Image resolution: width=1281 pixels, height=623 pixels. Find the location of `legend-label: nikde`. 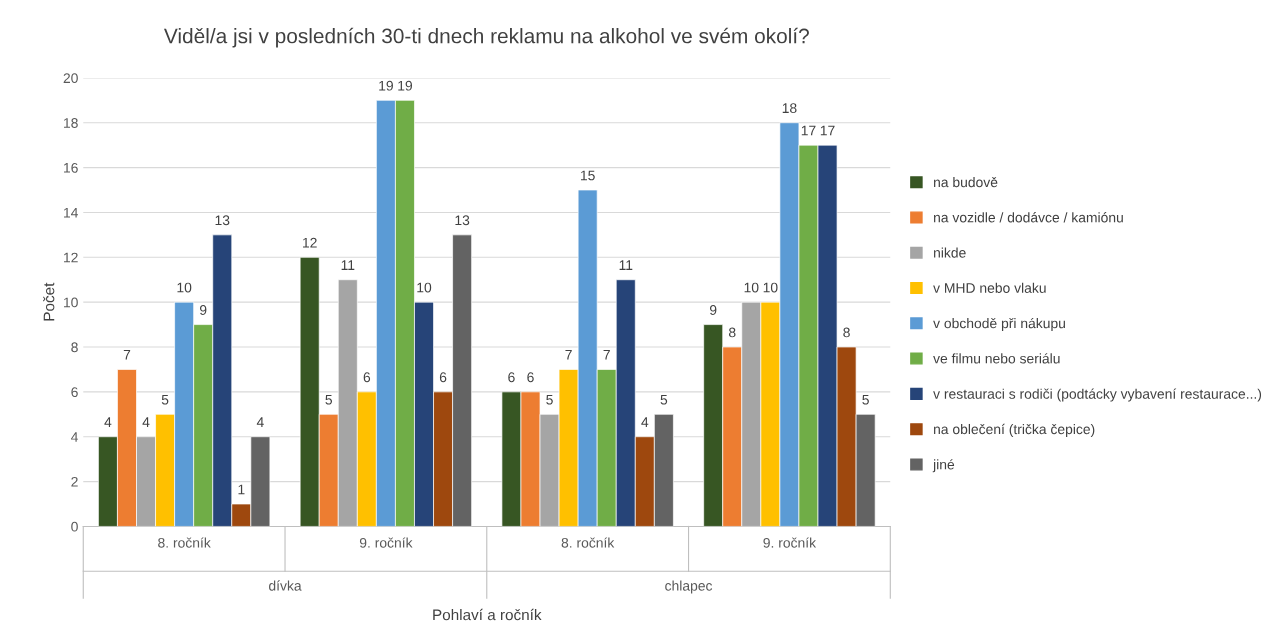

legend-label: nikde is located at coordinates (950, 252).